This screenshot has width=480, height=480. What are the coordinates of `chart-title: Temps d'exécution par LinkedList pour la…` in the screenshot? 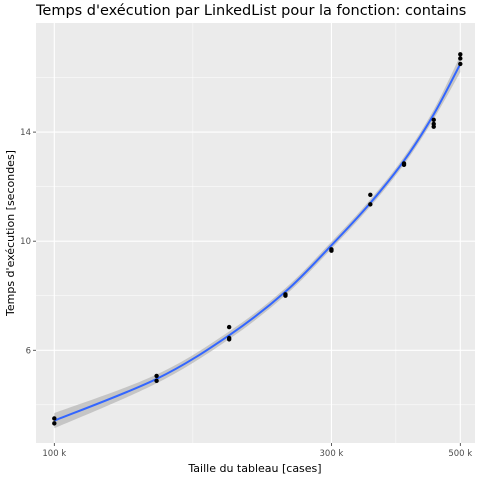 It's located at (250, 11).